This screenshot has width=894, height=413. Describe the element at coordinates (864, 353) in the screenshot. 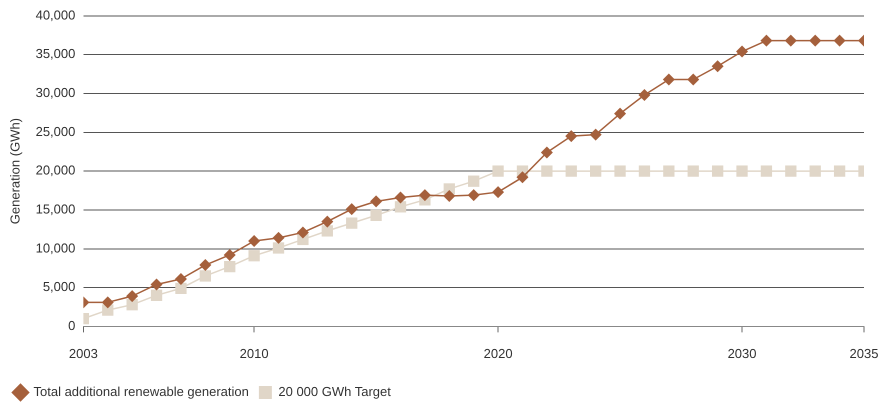

I see `x-tick-label: 2035` at that location.